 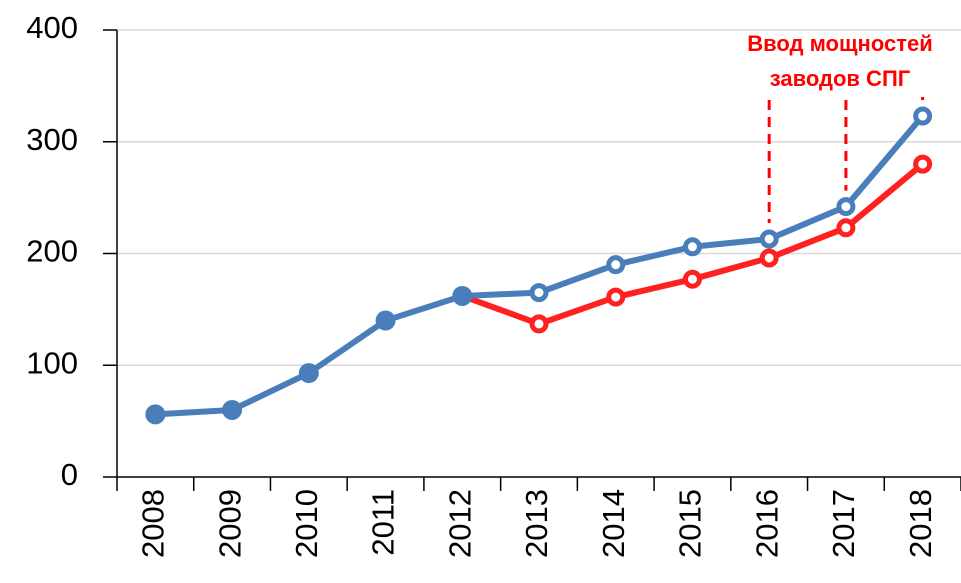 I want to click on y-tick-label: 100, so click(x=52, y=362).